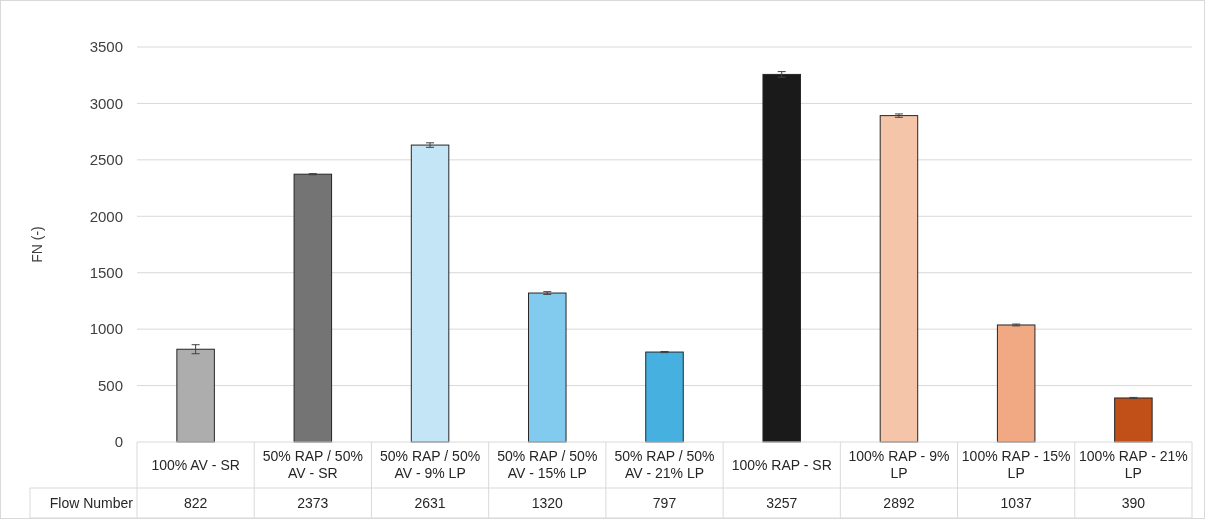  Describe the element at coordinates (664, 465) in the screenshot. I see `x-tick-label: 50% RAP / 50% AV - 21% LP` at that location.